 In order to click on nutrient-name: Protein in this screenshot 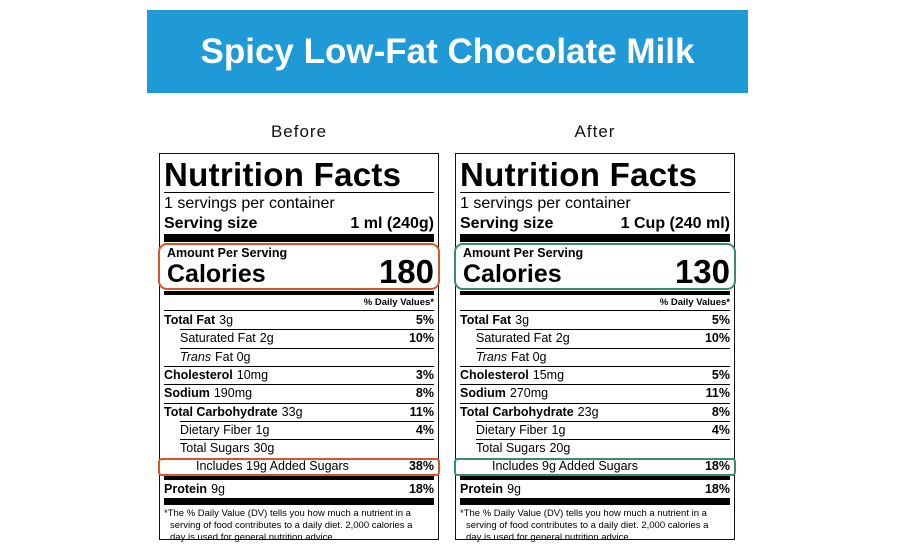, I will do `click(186, 488)`.